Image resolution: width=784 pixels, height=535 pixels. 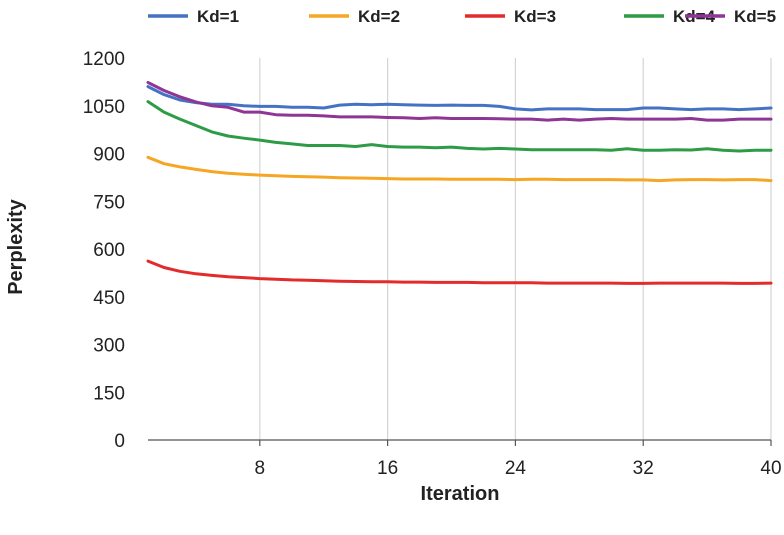 I want to click on y-axis-ticks: 0 150 300 450 600 750 900 1050 1200, so click(x=104, y=250).